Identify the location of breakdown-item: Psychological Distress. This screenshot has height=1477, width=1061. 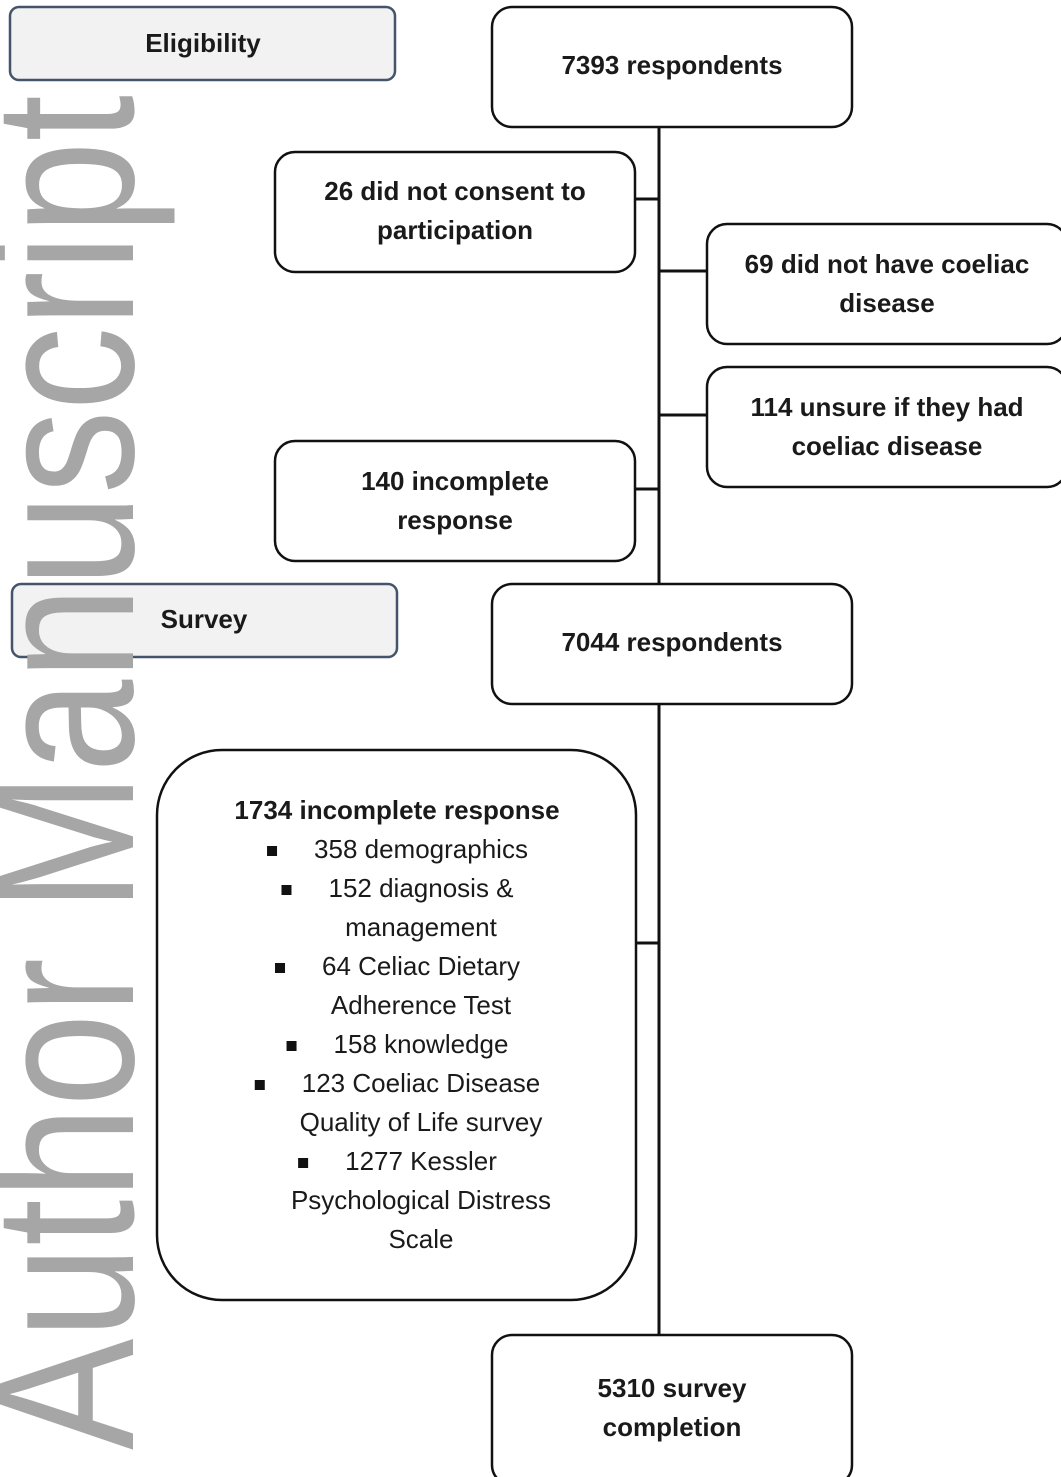
(421, 1200).